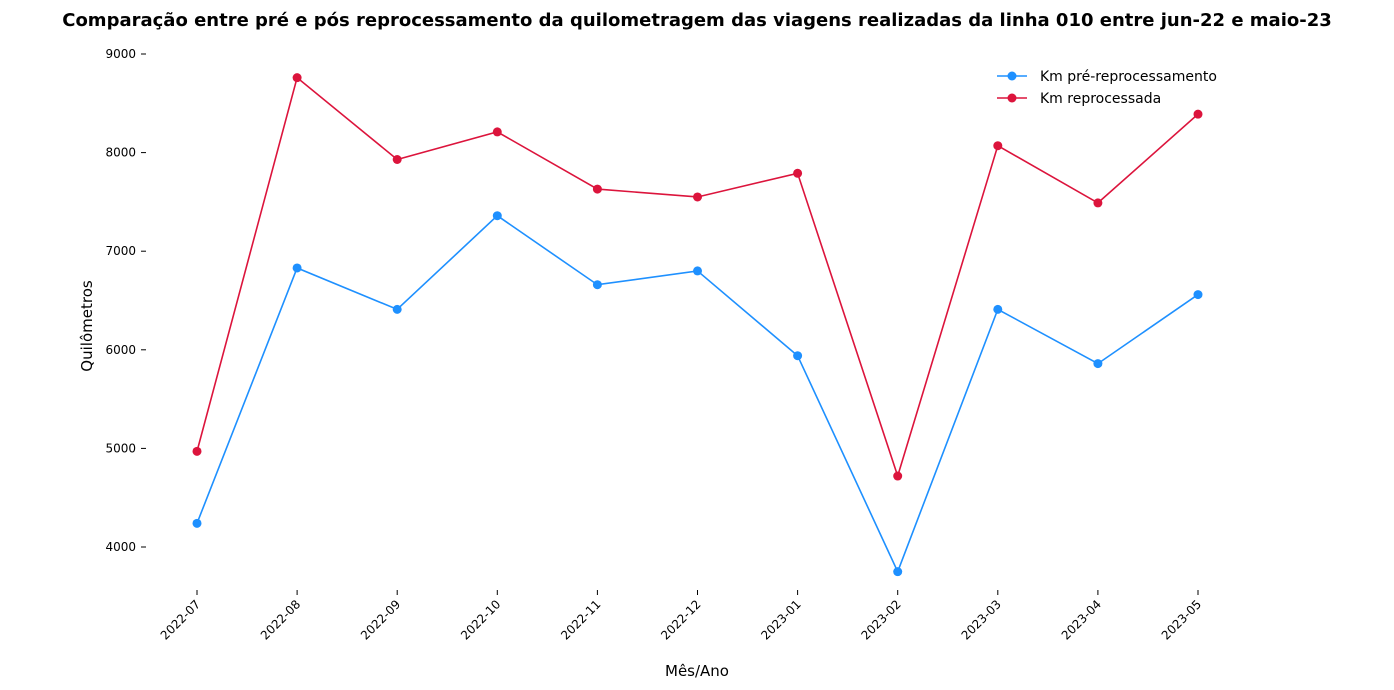 This screenshot has height=690, width=1394. Describe the element at coordinates (697, 671) in the screenshot. I see `x-axis-label: Mês/Ano` at that location.